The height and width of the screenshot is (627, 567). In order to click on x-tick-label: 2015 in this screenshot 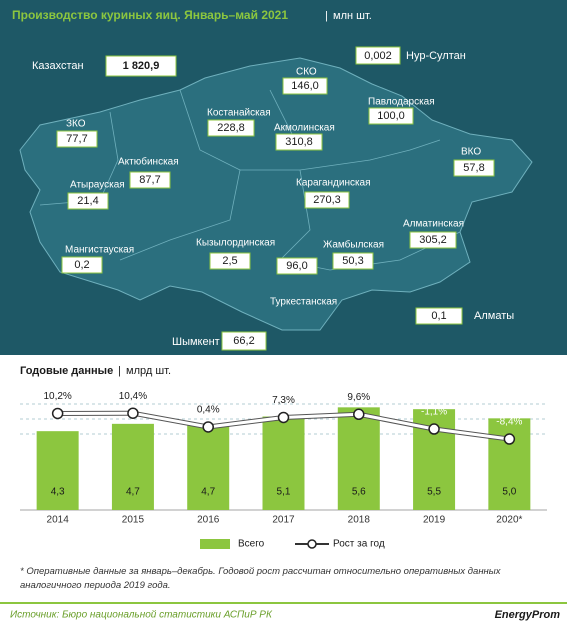, I will do `click(133, 520)`.